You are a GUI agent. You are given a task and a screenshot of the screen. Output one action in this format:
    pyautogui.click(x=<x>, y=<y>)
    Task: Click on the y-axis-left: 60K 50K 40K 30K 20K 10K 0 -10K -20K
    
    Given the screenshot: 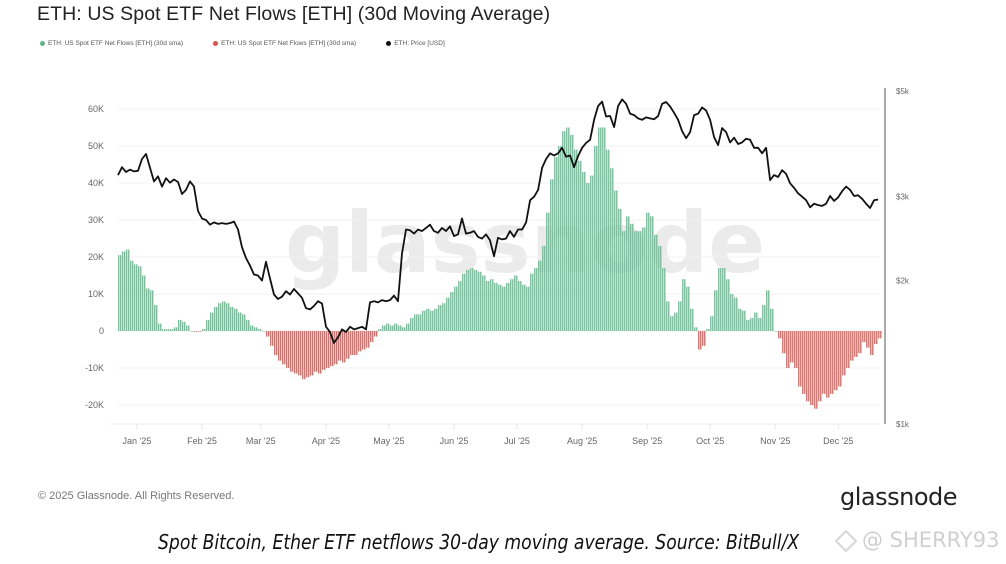 What is the action you would take?
    pyautogui.click(x=94, y=257)
    